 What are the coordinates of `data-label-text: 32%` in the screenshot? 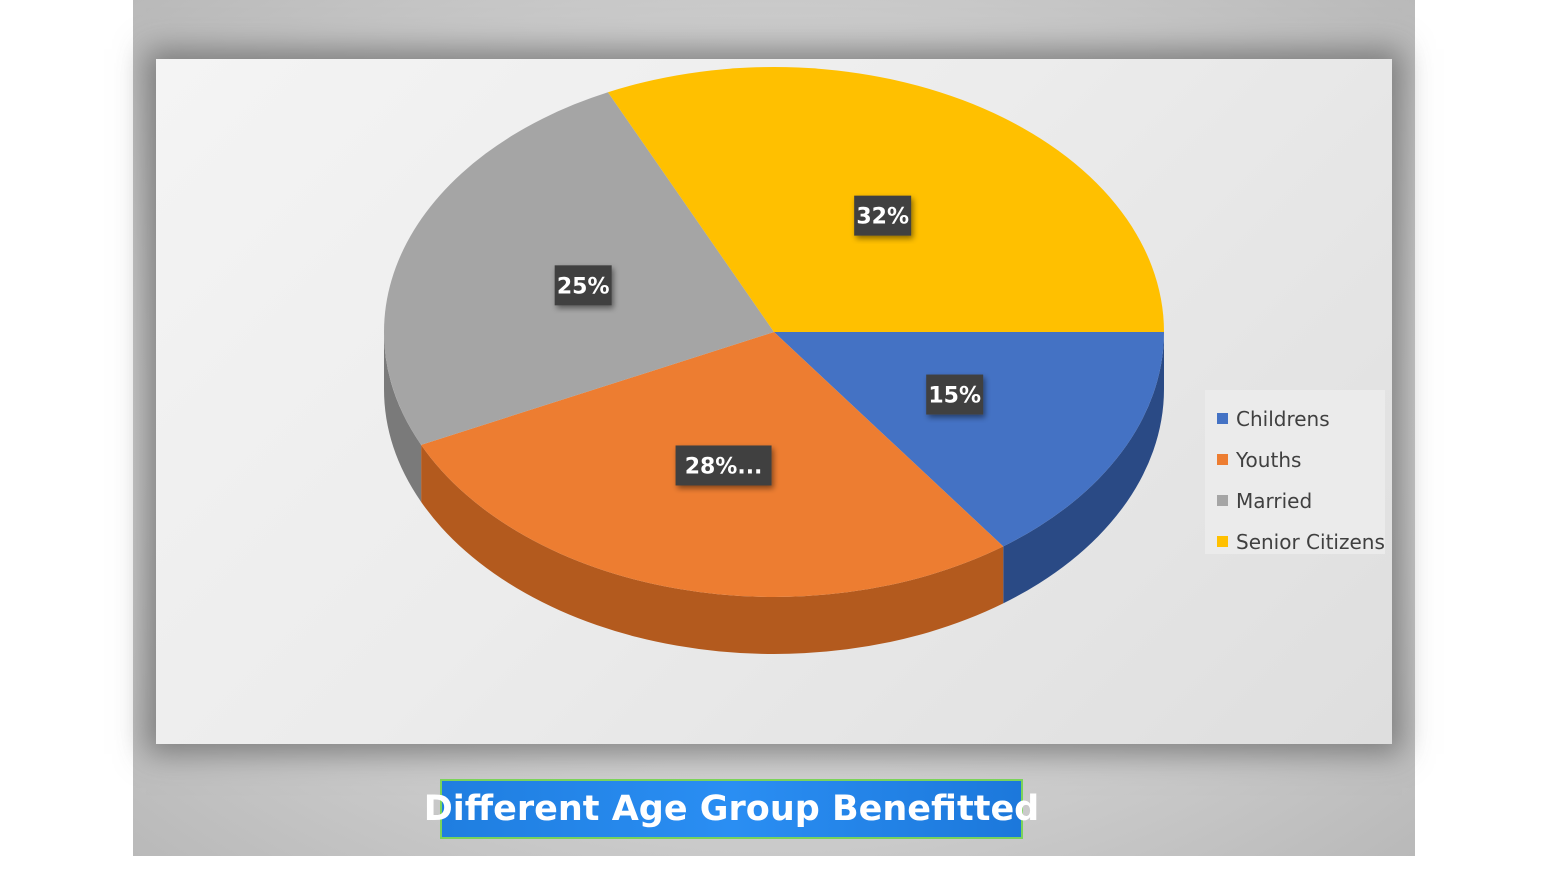 It's located at (882, 217).